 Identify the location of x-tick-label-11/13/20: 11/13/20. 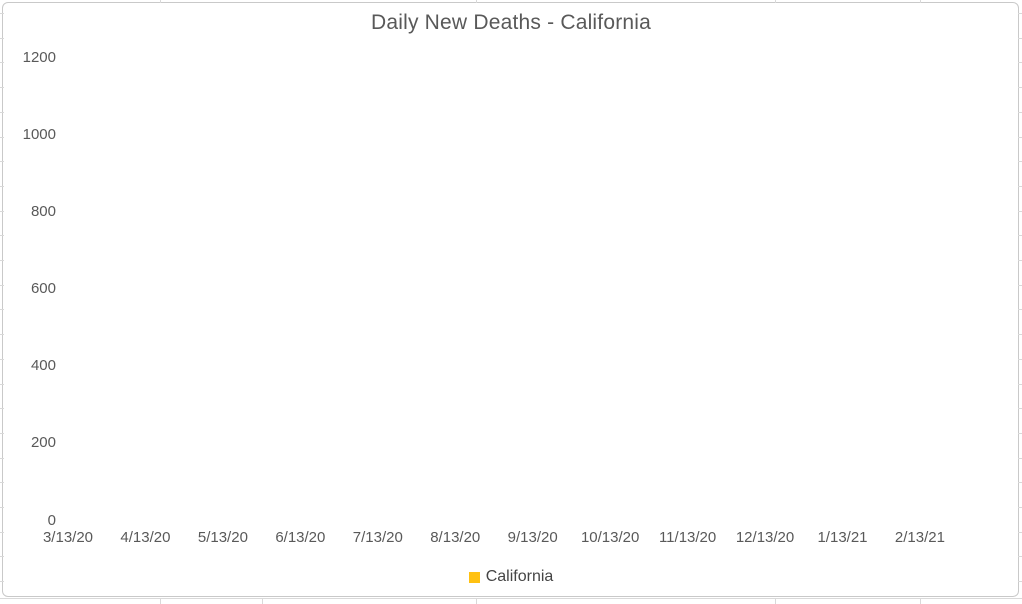
(687, 537).